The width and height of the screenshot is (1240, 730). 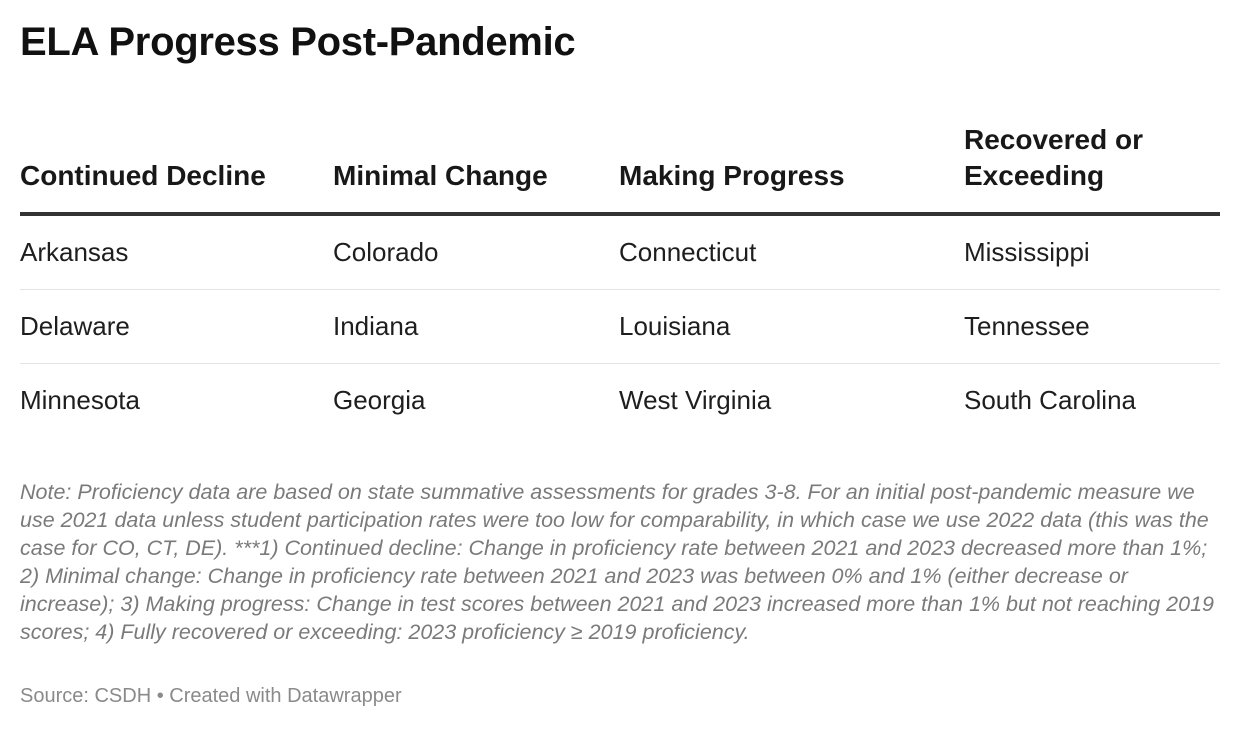 I want to click on table-cell: Tennessee, so click(x=1027, y=326).